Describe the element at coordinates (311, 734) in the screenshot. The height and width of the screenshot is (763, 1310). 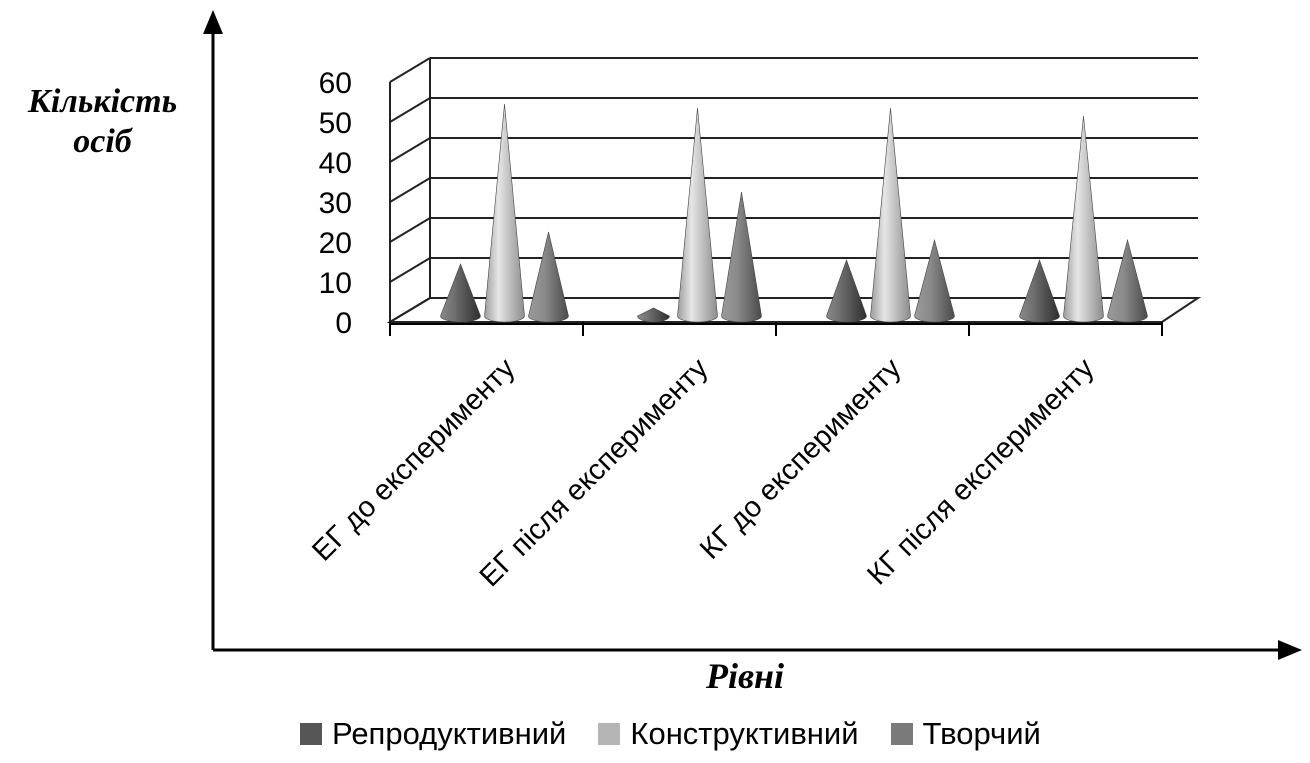
I see `legend-swatch-reproductive` at that location.